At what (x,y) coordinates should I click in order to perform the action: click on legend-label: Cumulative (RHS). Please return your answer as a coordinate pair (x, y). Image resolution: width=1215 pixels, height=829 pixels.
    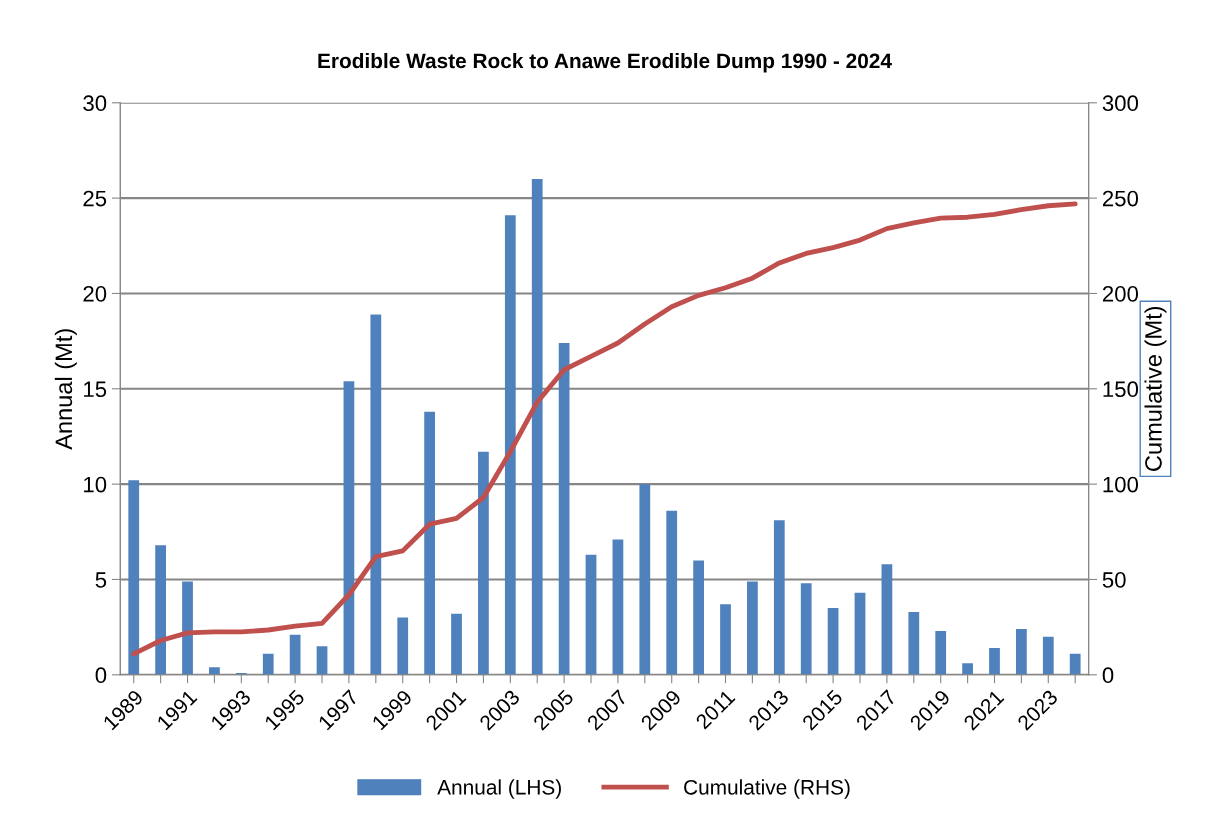
    Looking at the image, I should click on (767, 789).